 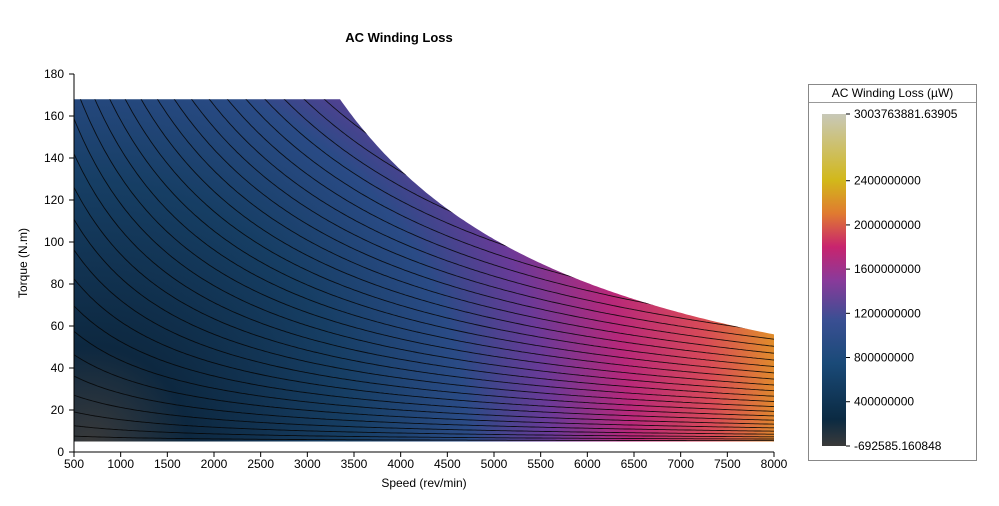 I want to click on x-tick-label: 2500, so click(x=260, y=464).